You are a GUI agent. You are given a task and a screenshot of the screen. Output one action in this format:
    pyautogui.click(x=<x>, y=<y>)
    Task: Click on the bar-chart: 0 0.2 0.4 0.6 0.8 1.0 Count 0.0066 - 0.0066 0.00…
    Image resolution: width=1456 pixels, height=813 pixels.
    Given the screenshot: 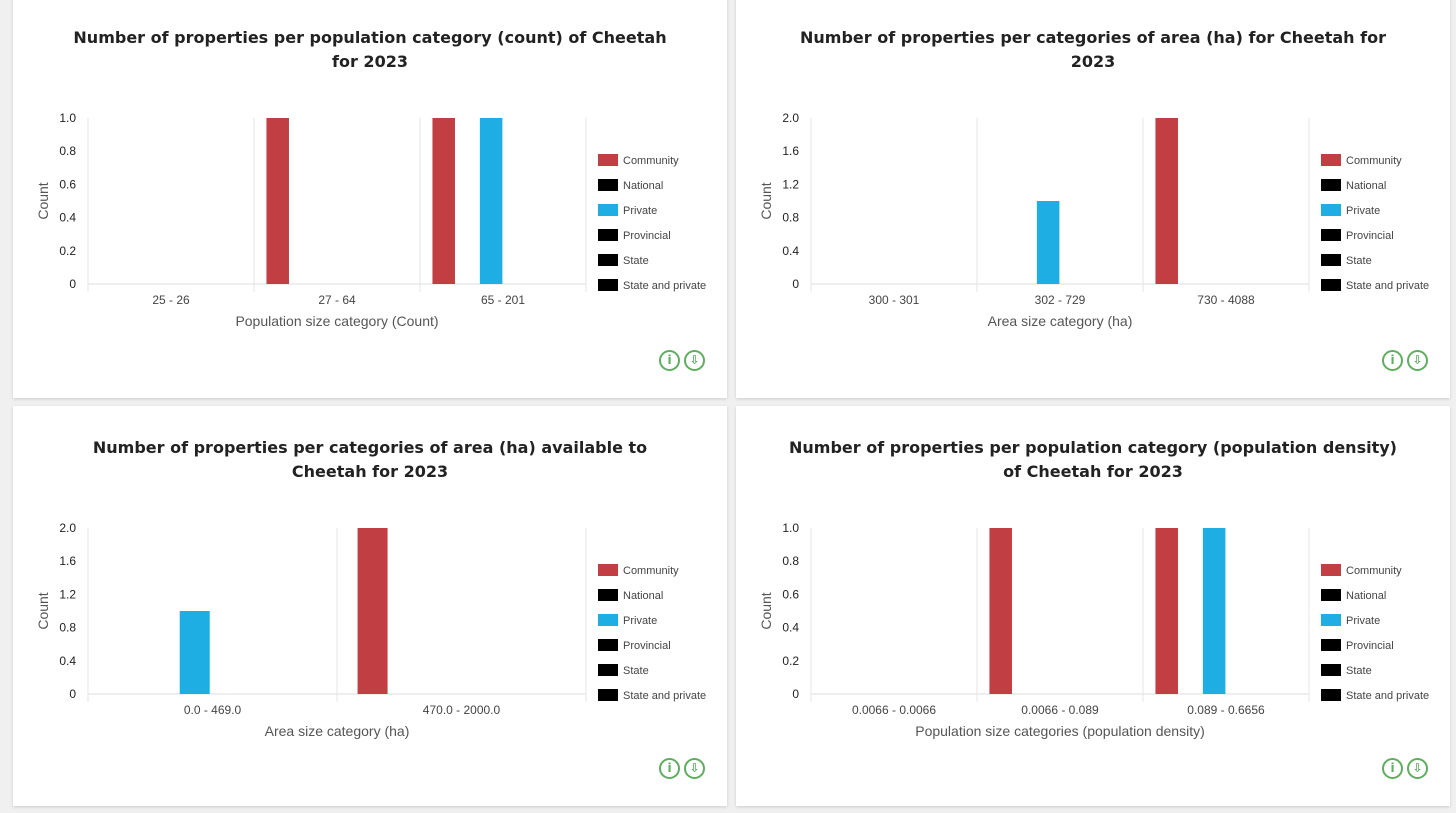 What is the action you would take?
    pyautogui.click(x=1093, y=630)
    